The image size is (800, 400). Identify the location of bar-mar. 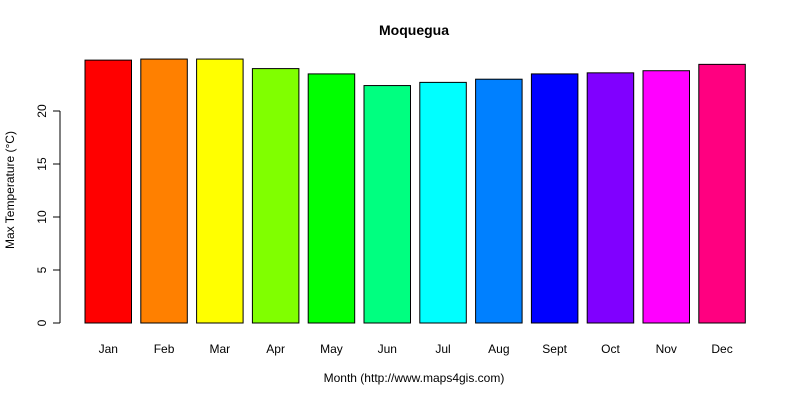
(220, 191).